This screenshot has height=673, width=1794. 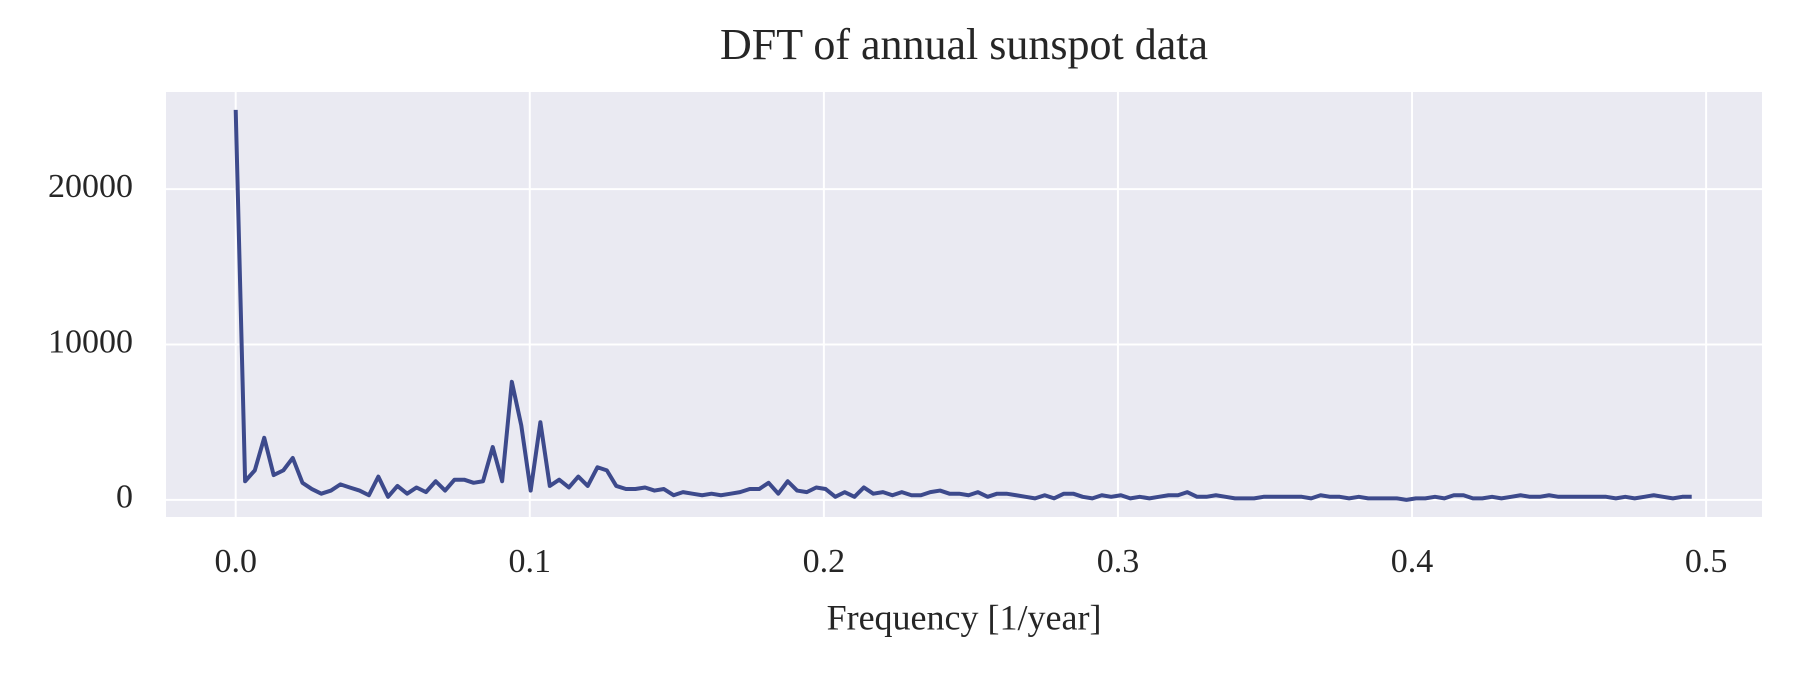 What do you see at coordinates (124, 497) in the screenshot?
I see `y-tick-label: 0` at bounding box center [124, 497].